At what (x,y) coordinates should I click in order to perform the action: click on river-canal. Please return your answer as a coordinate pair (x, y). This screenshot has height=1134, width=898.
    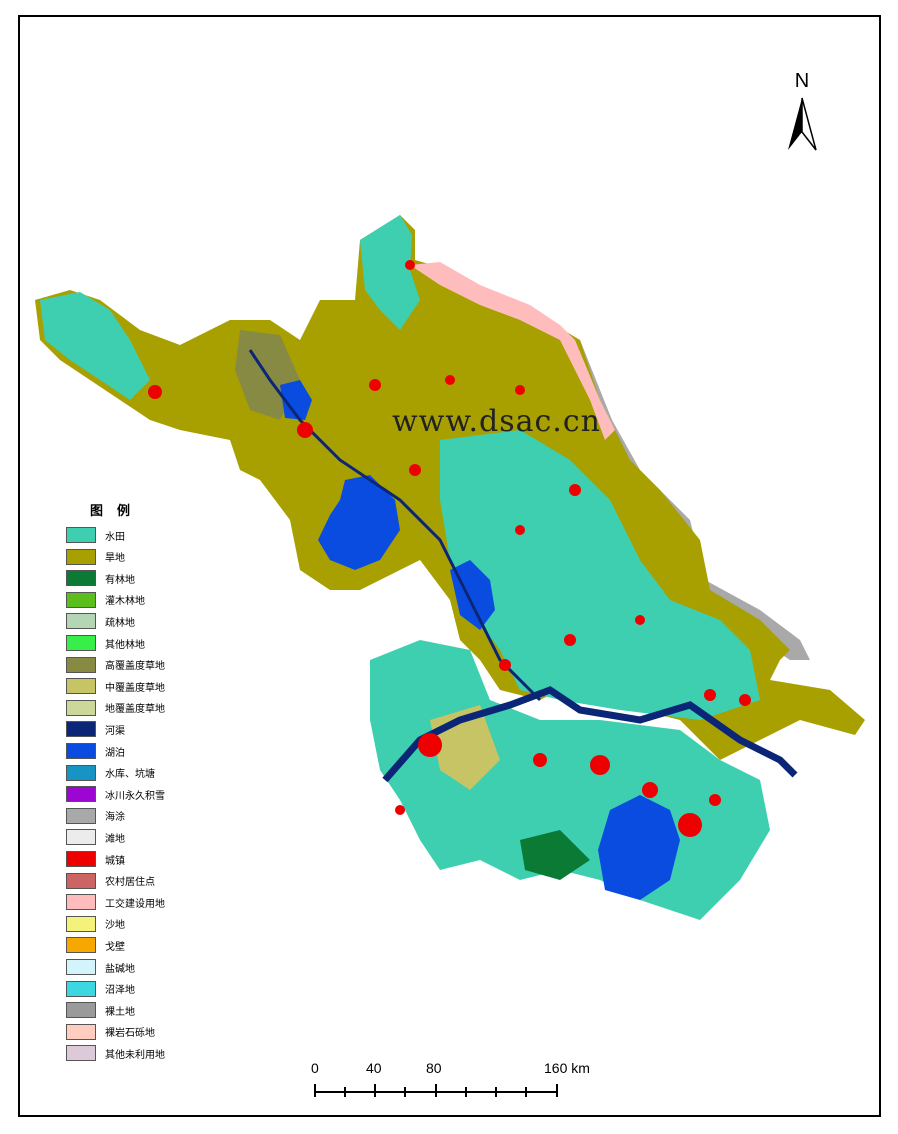
    Looking at the image, I should click on (395, 525).